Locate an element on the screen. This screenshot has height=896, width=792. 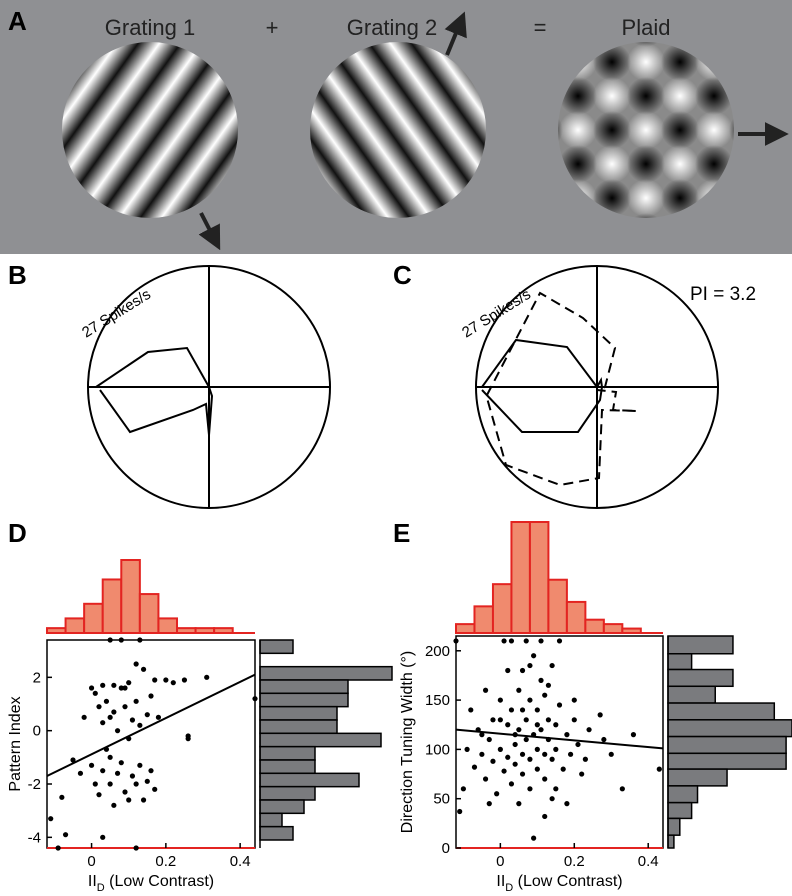
x-tick-label: 0 is located at coordinates (500, 861).